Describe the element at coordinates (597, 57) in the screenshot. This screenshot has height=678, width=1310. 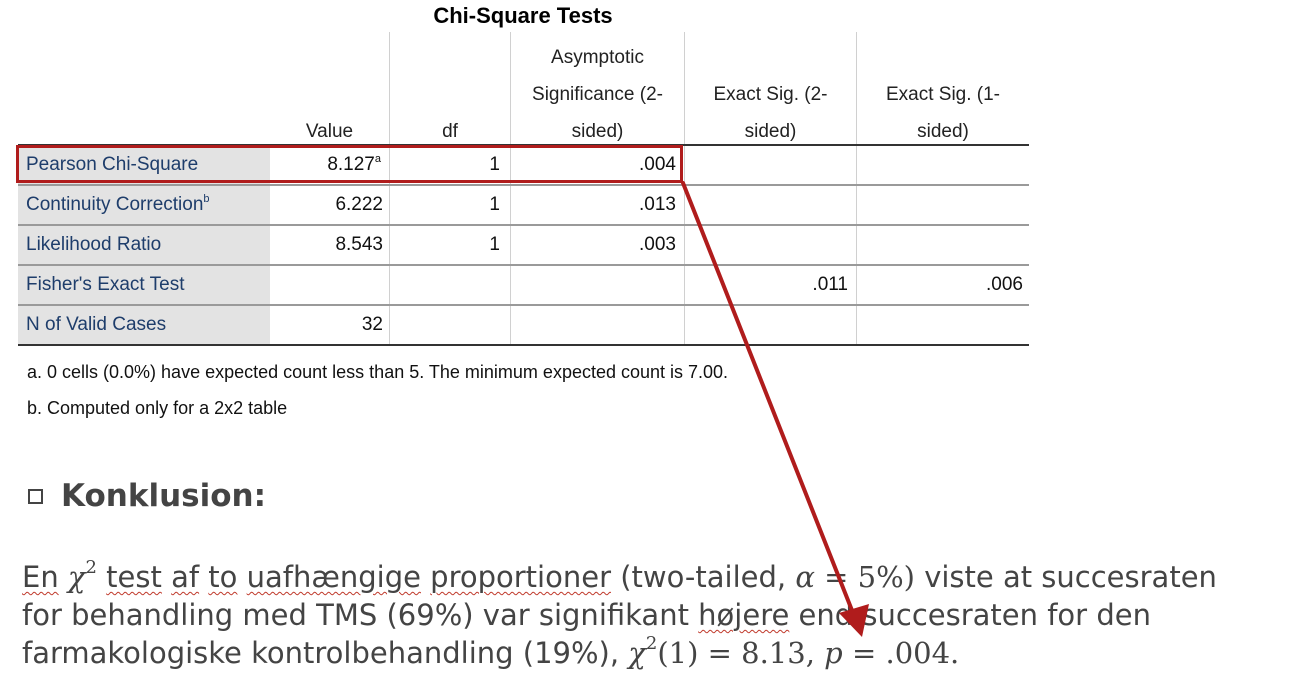
I see `header-asymp-line1: Asymptotic` at that location.